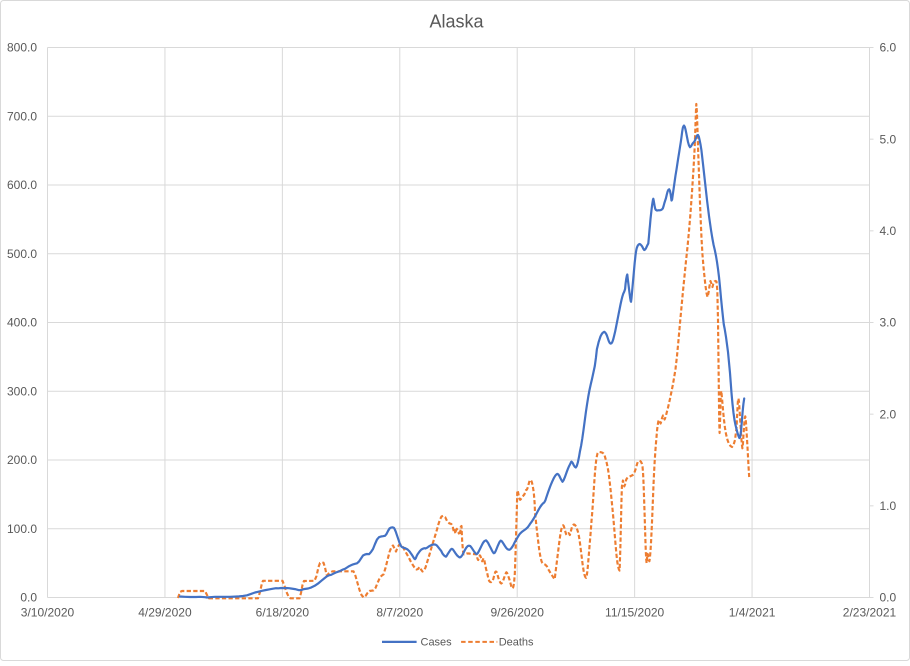  Describe the element at coordinates (22, 254) in the screenshot. I see `svg-text: 500.0` at that location.